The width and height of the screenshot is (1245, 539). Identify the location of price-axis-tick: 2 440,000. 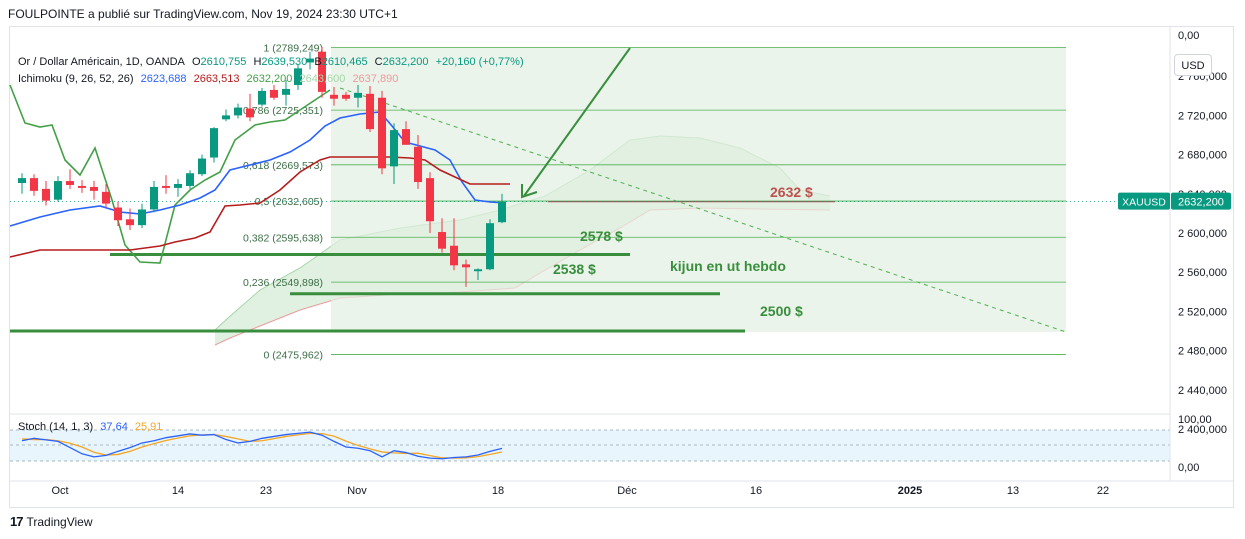
(1202, 391).